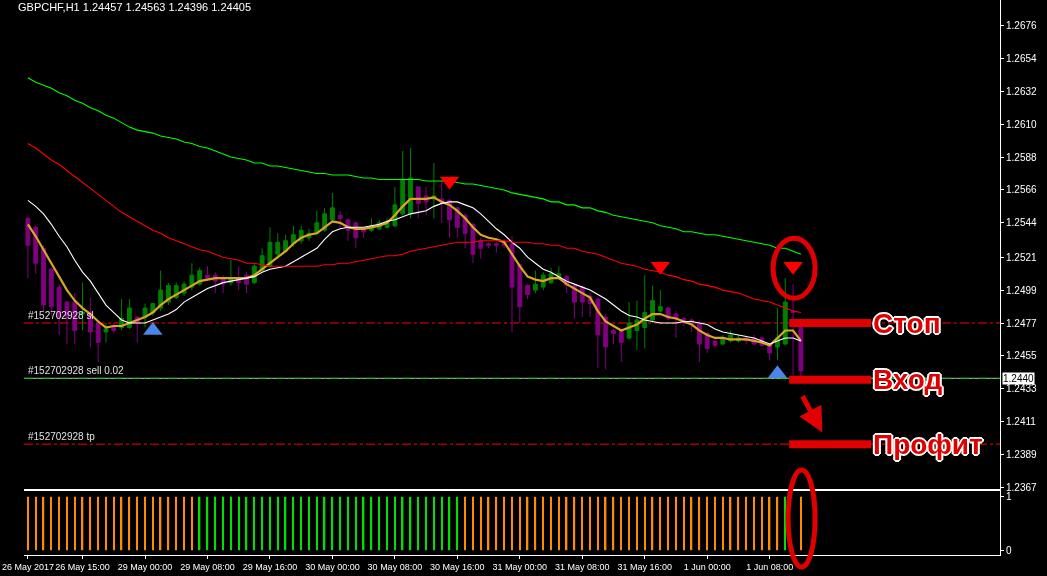 This screenshot has width=1047, height=576. I want to click on ref-line-label: #152702928 sell 0.02, so click(76, 370).